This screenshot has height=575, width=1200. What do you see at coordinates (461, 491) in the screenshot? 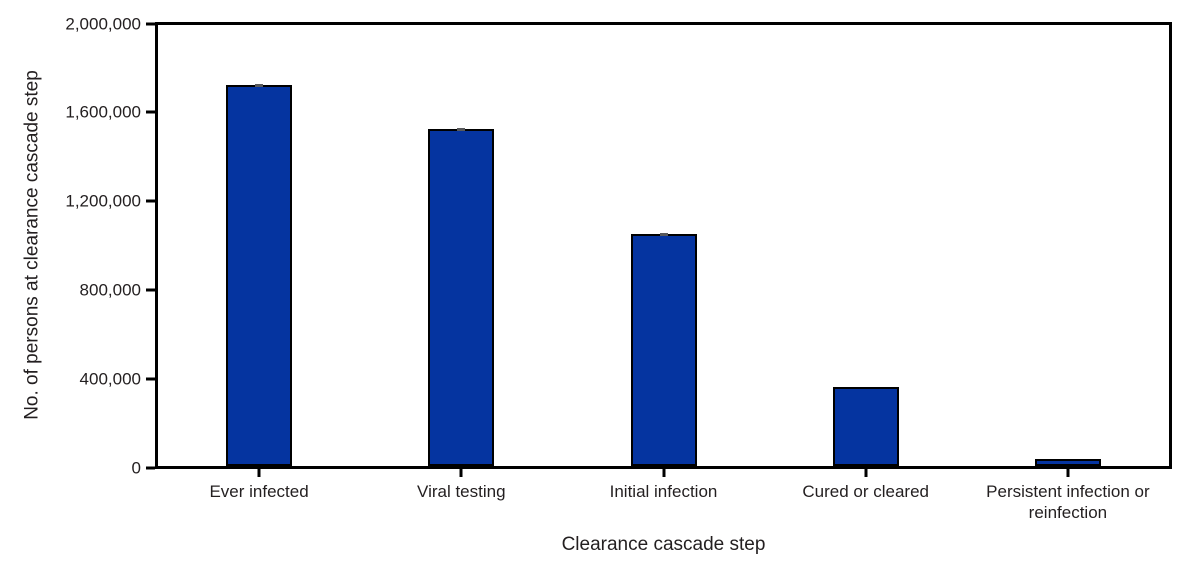
I see `x-category-label: Viral testing` at bounding box center [461, 491].